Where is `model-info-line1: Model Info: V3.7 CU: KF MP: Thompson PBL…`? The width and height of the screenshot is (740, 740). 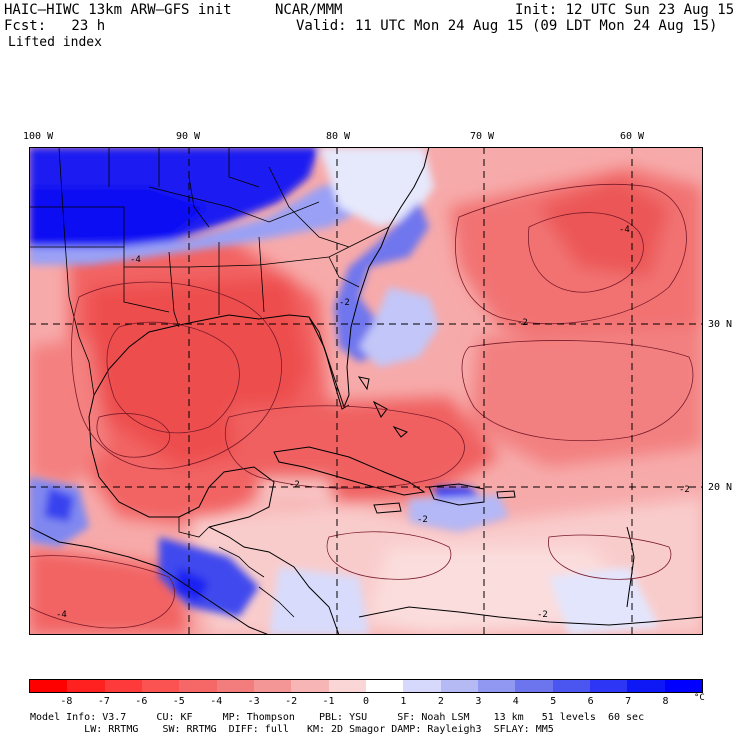
model-info-line1: Model Info: V3.7 CU: KF MP: Thompson PBL… is located at coordinates (337, 717).